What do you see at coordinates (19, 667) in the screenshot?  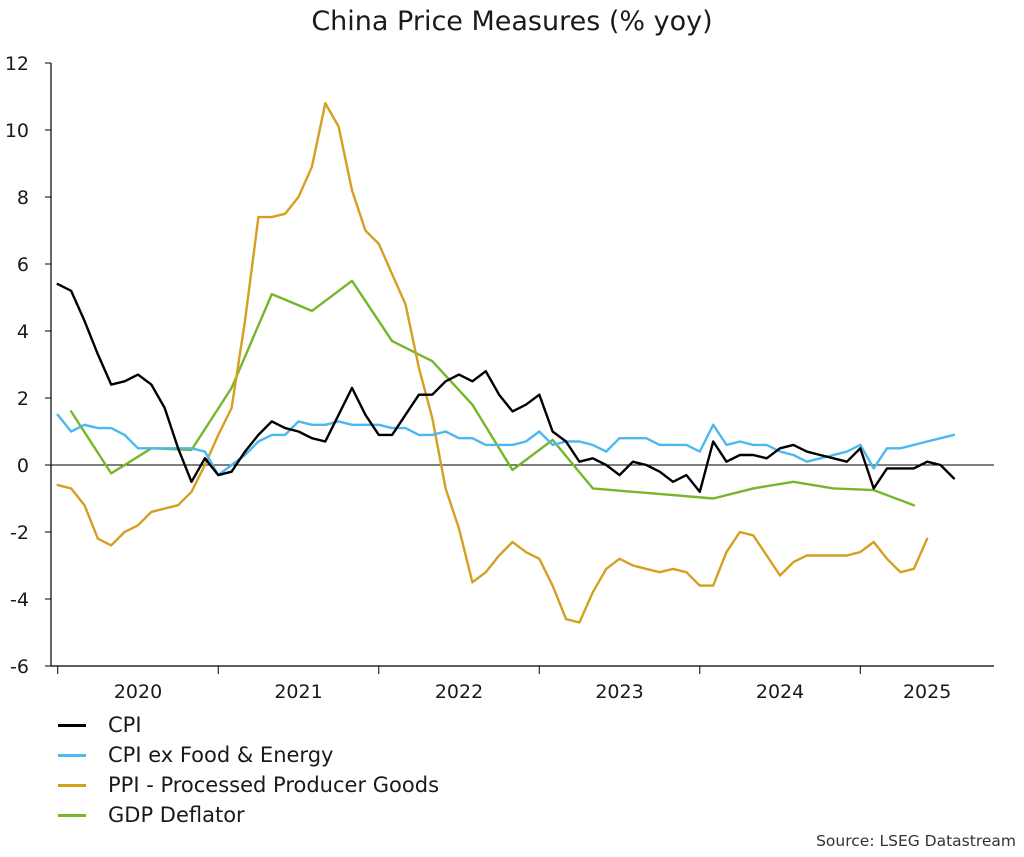 I see `y-tick-label: -6` at bounding box center [19, 667].